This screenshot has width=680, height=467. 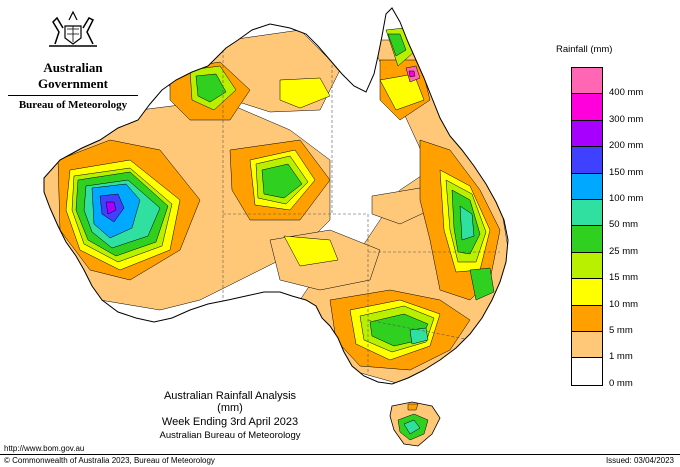 What do you see at coordinates (624, 278) in the screenshot?
I see `legend-label: 15 mm` at bounding box center [624, 278].